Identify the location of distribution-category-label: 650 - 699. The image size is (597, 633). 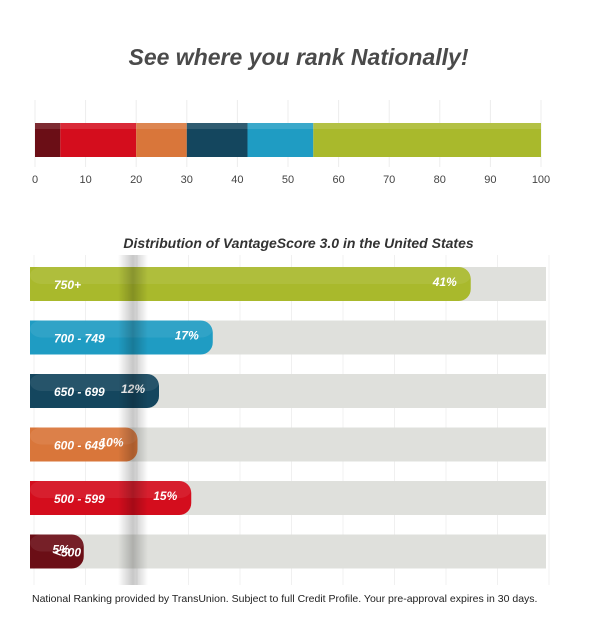
(79, 392).